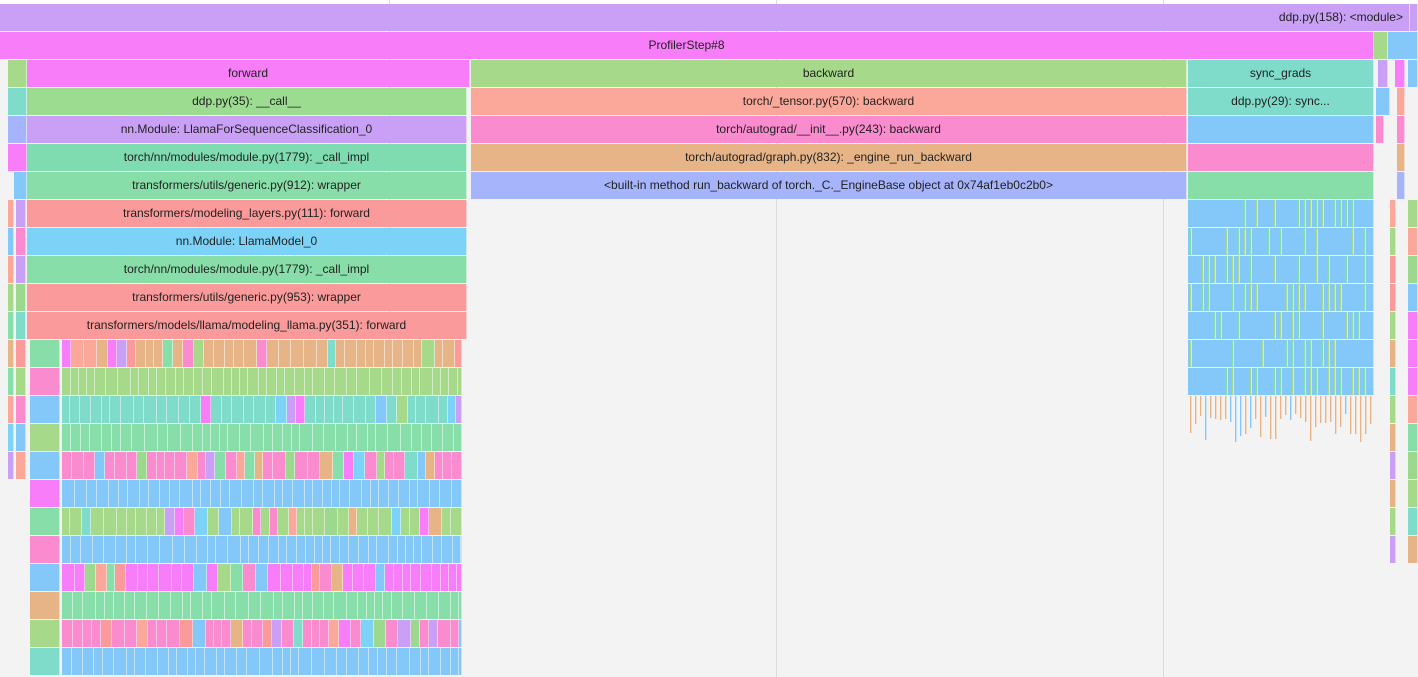 Image resolution: width=1418 pixels, height=677 pixels. What do you see at coordinates (705, 17) in the screenshot?
I see `frame-module: ddp.py(158): <module>` at bounding box center [705, 17].